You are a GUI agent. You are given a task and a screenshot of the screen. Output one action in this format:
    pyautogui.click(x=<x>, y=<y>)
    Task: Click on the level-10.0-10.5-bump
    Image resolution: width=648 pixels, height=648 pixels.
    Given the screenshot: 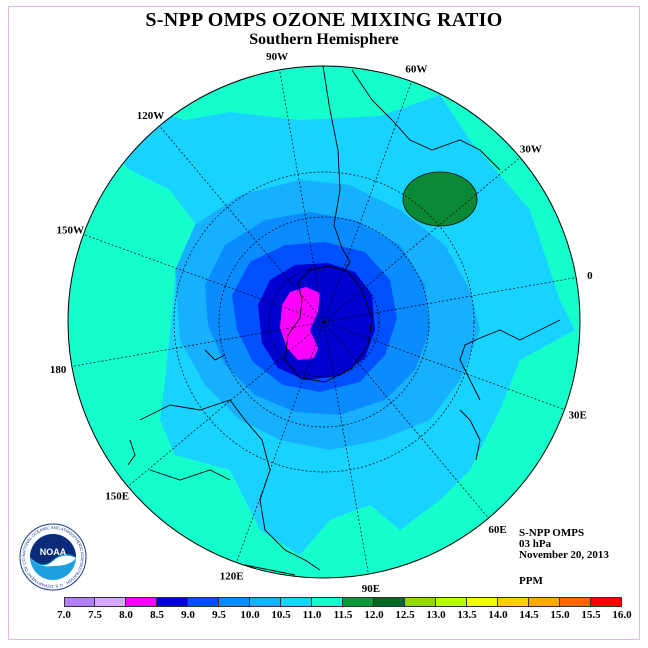 What is the action you would take?
    pyautogui.click(x=161, y=140)
    